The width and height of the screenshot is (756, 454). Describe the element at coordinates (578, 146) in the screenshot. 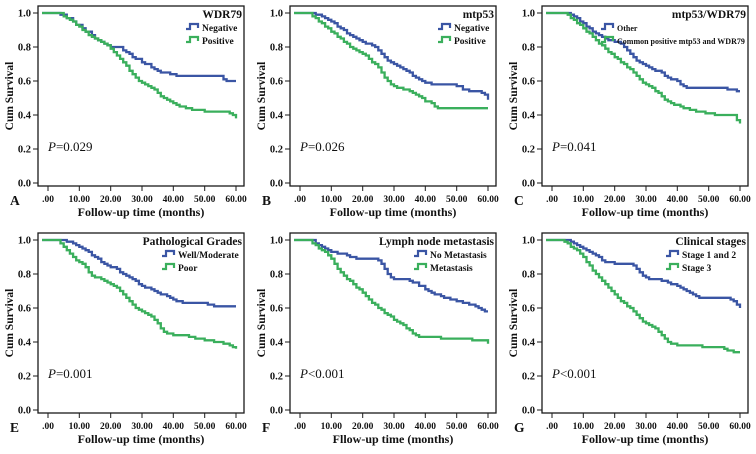

I see `p-rest: =0.041` at that location.